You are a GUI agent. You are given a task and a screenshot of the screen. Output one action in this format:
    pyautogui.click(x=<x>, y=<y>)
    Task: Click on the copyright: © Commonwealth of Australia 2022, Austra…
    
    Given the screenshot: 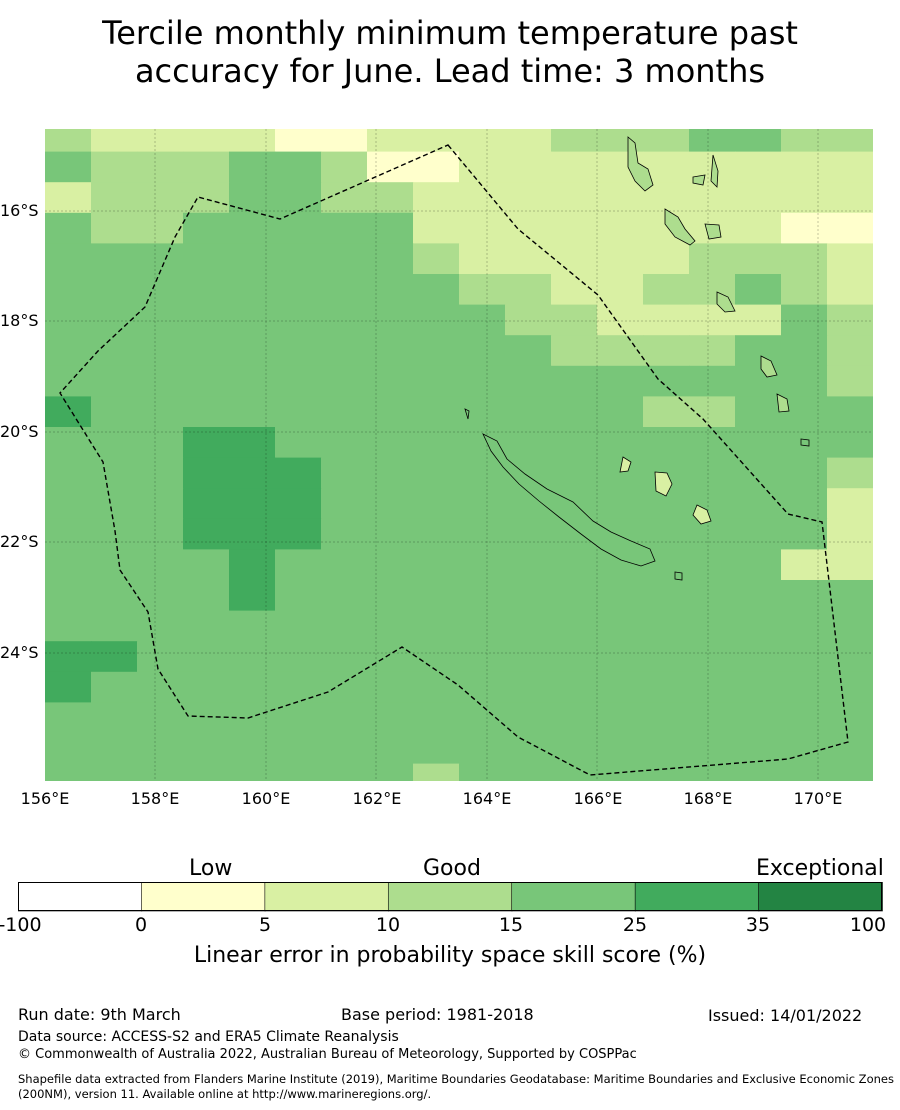 What is the action you would take?
    pyautogui.click(x=327, y=1054)
    